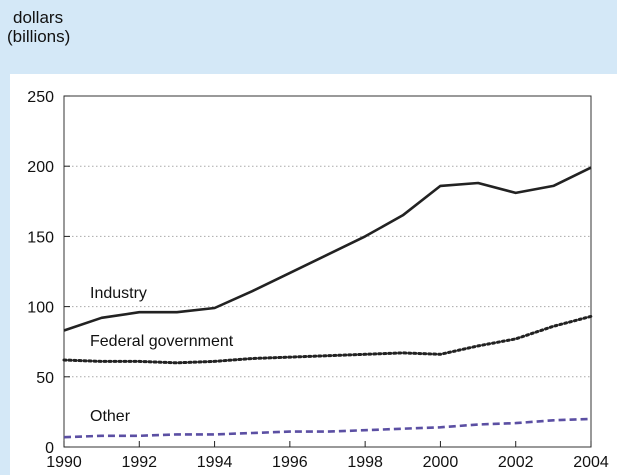  What do you see at coordinates (39, 36) in the screenshot?
I see `y-axis-label-line-2: (billions)` at bounding box center [39, 36].